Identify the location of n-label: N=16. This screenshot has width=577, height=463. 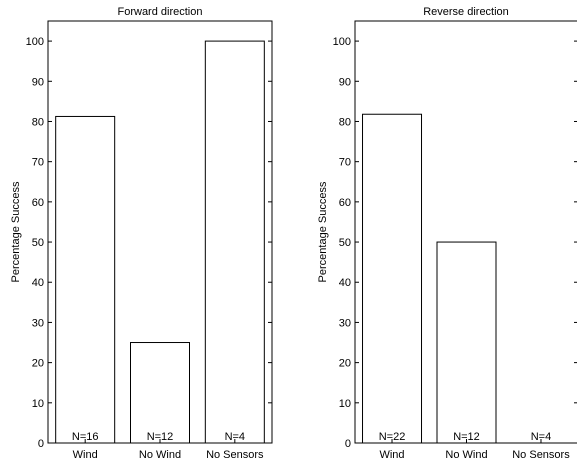
(85, 437).